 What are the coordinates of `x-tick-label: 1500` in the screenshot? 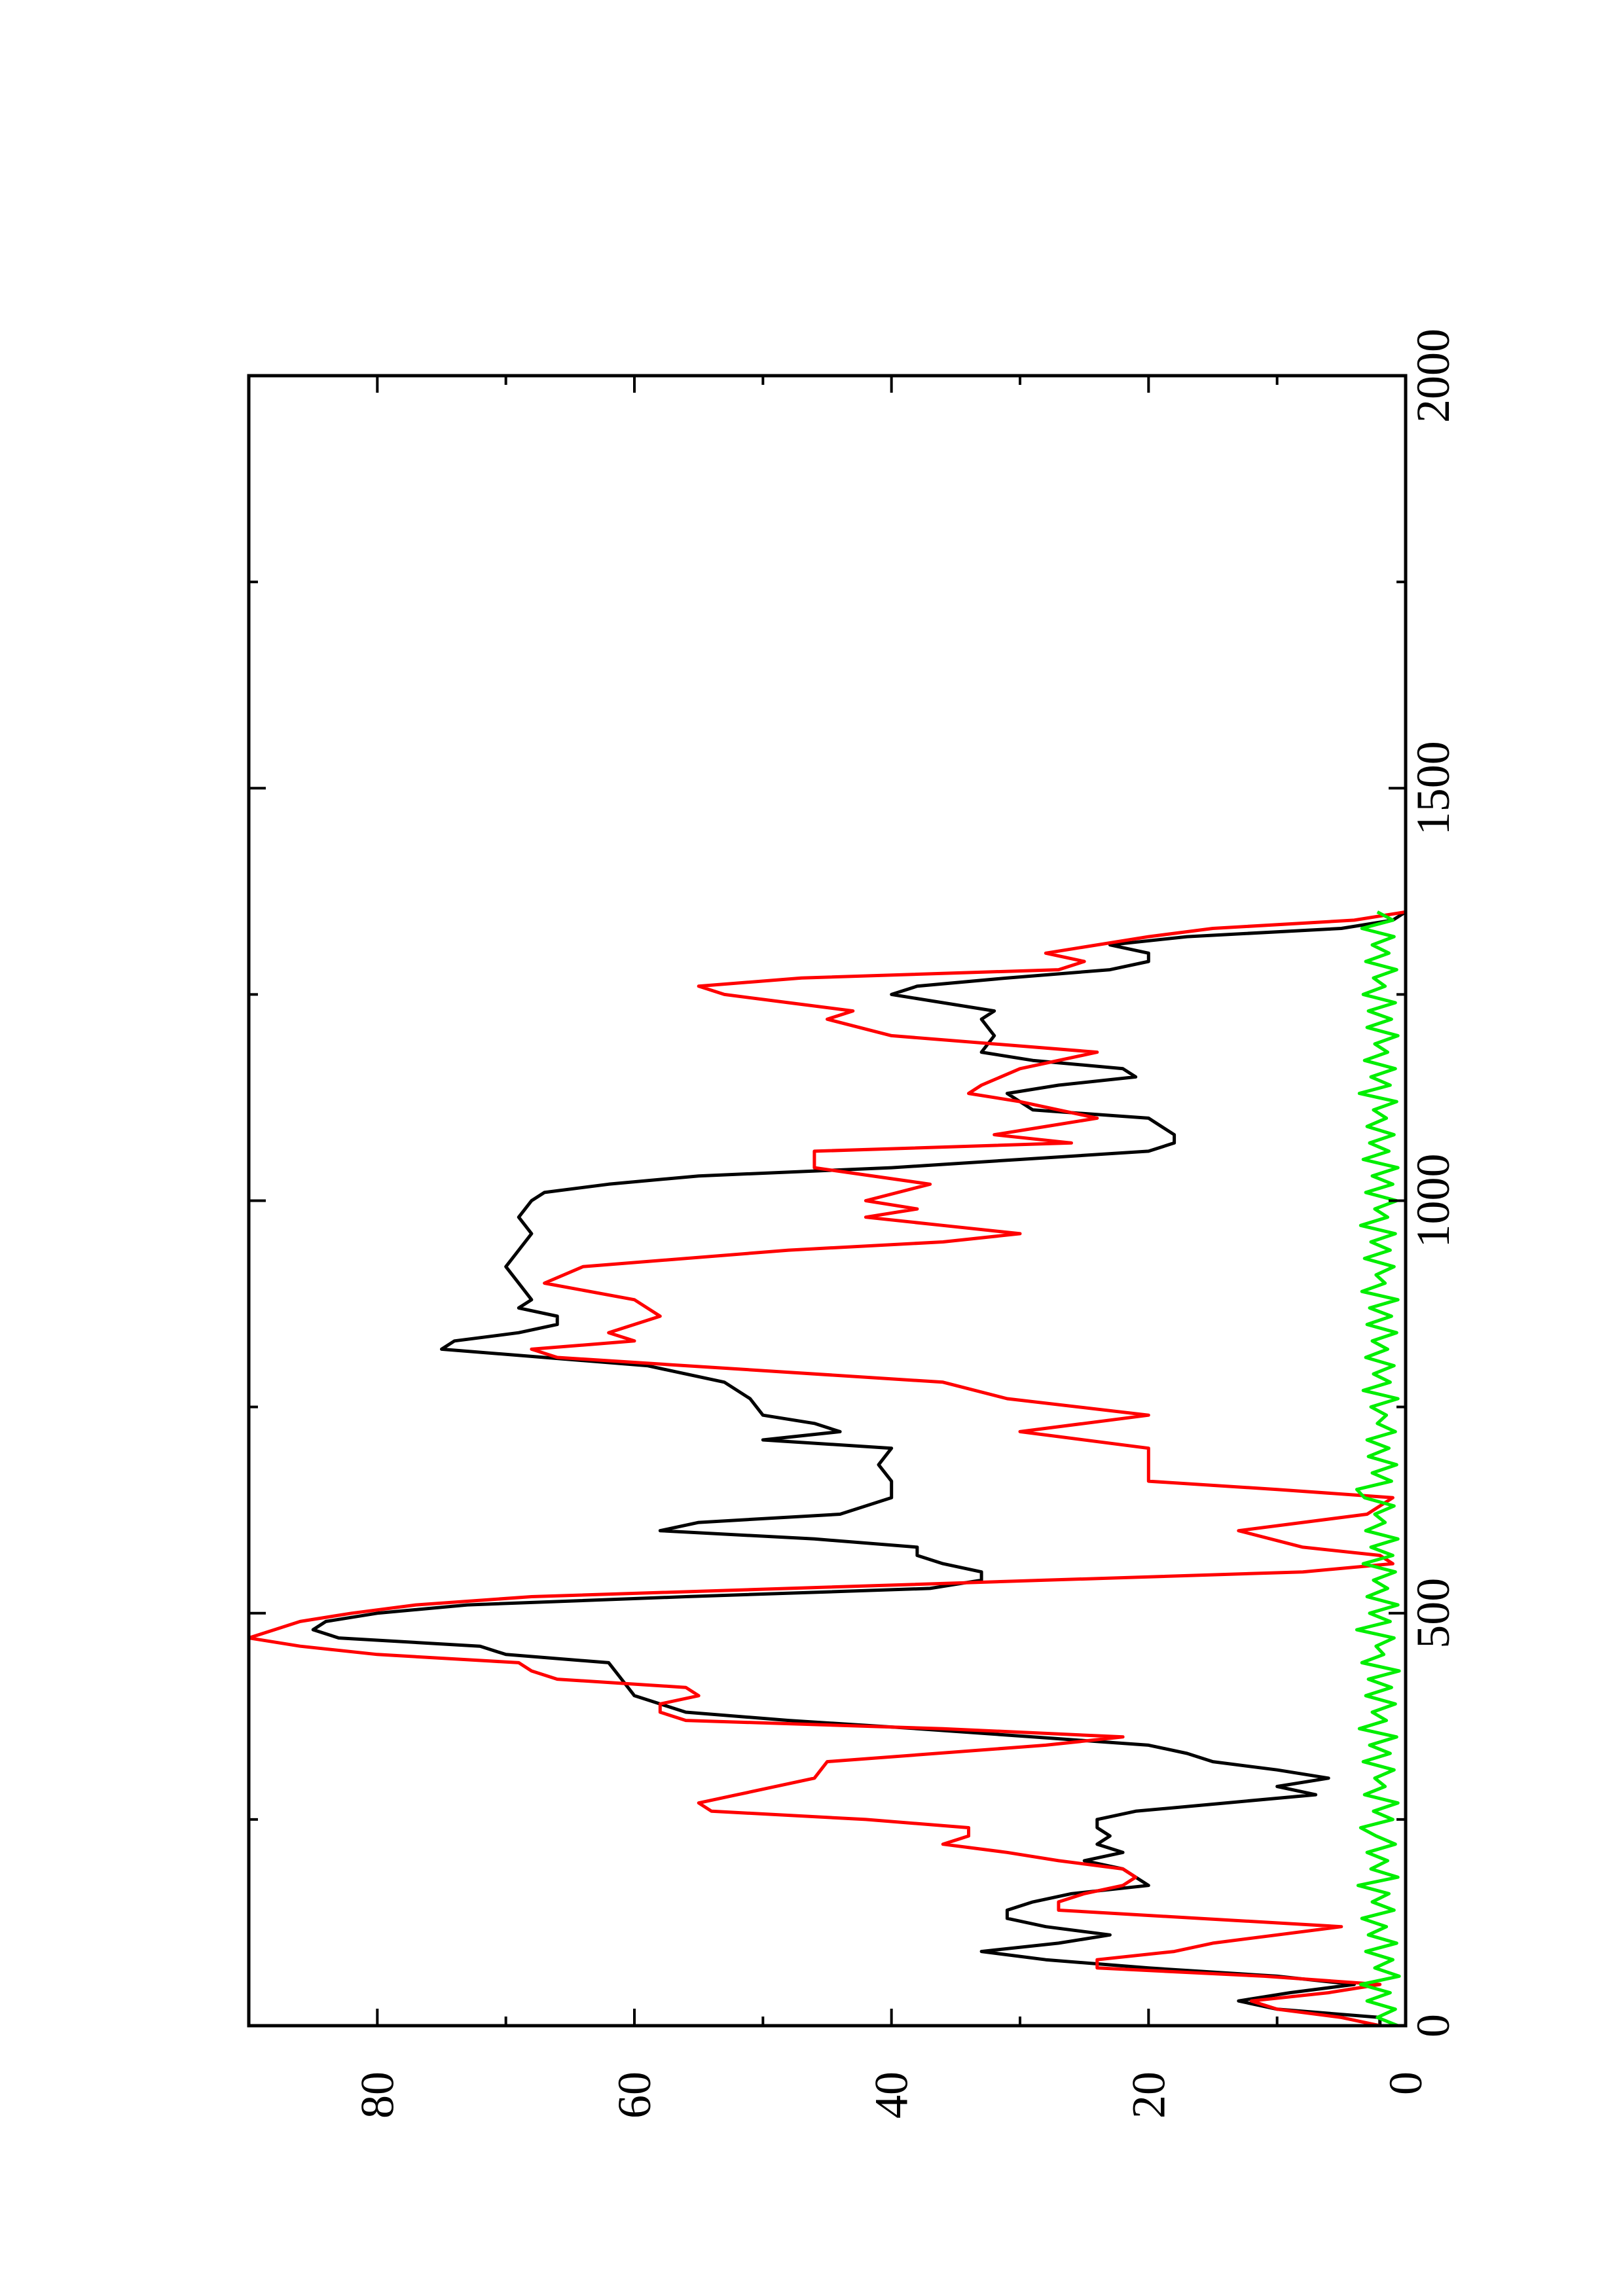 It's located at (1433, 788).